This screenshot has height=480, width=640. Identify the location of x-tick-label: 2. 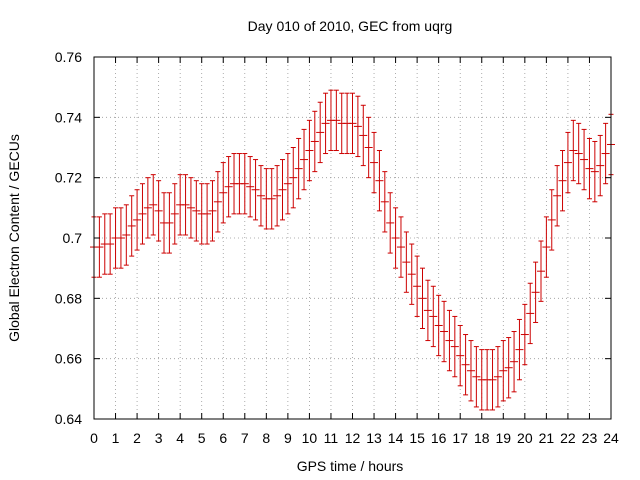
(137, 438).